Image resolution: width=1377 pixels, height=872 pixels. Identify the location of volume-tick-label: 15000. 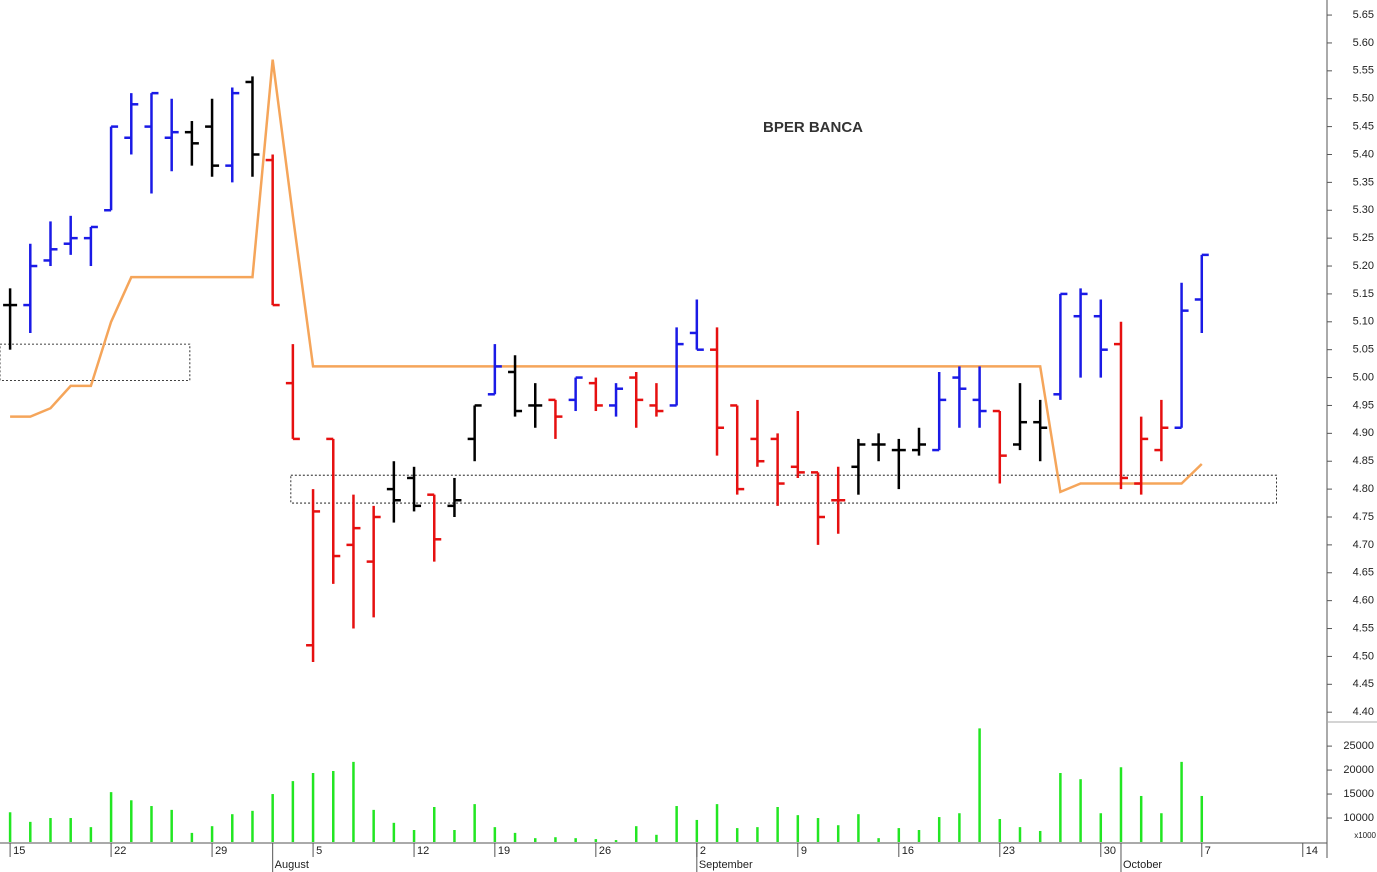
(1358, 794).